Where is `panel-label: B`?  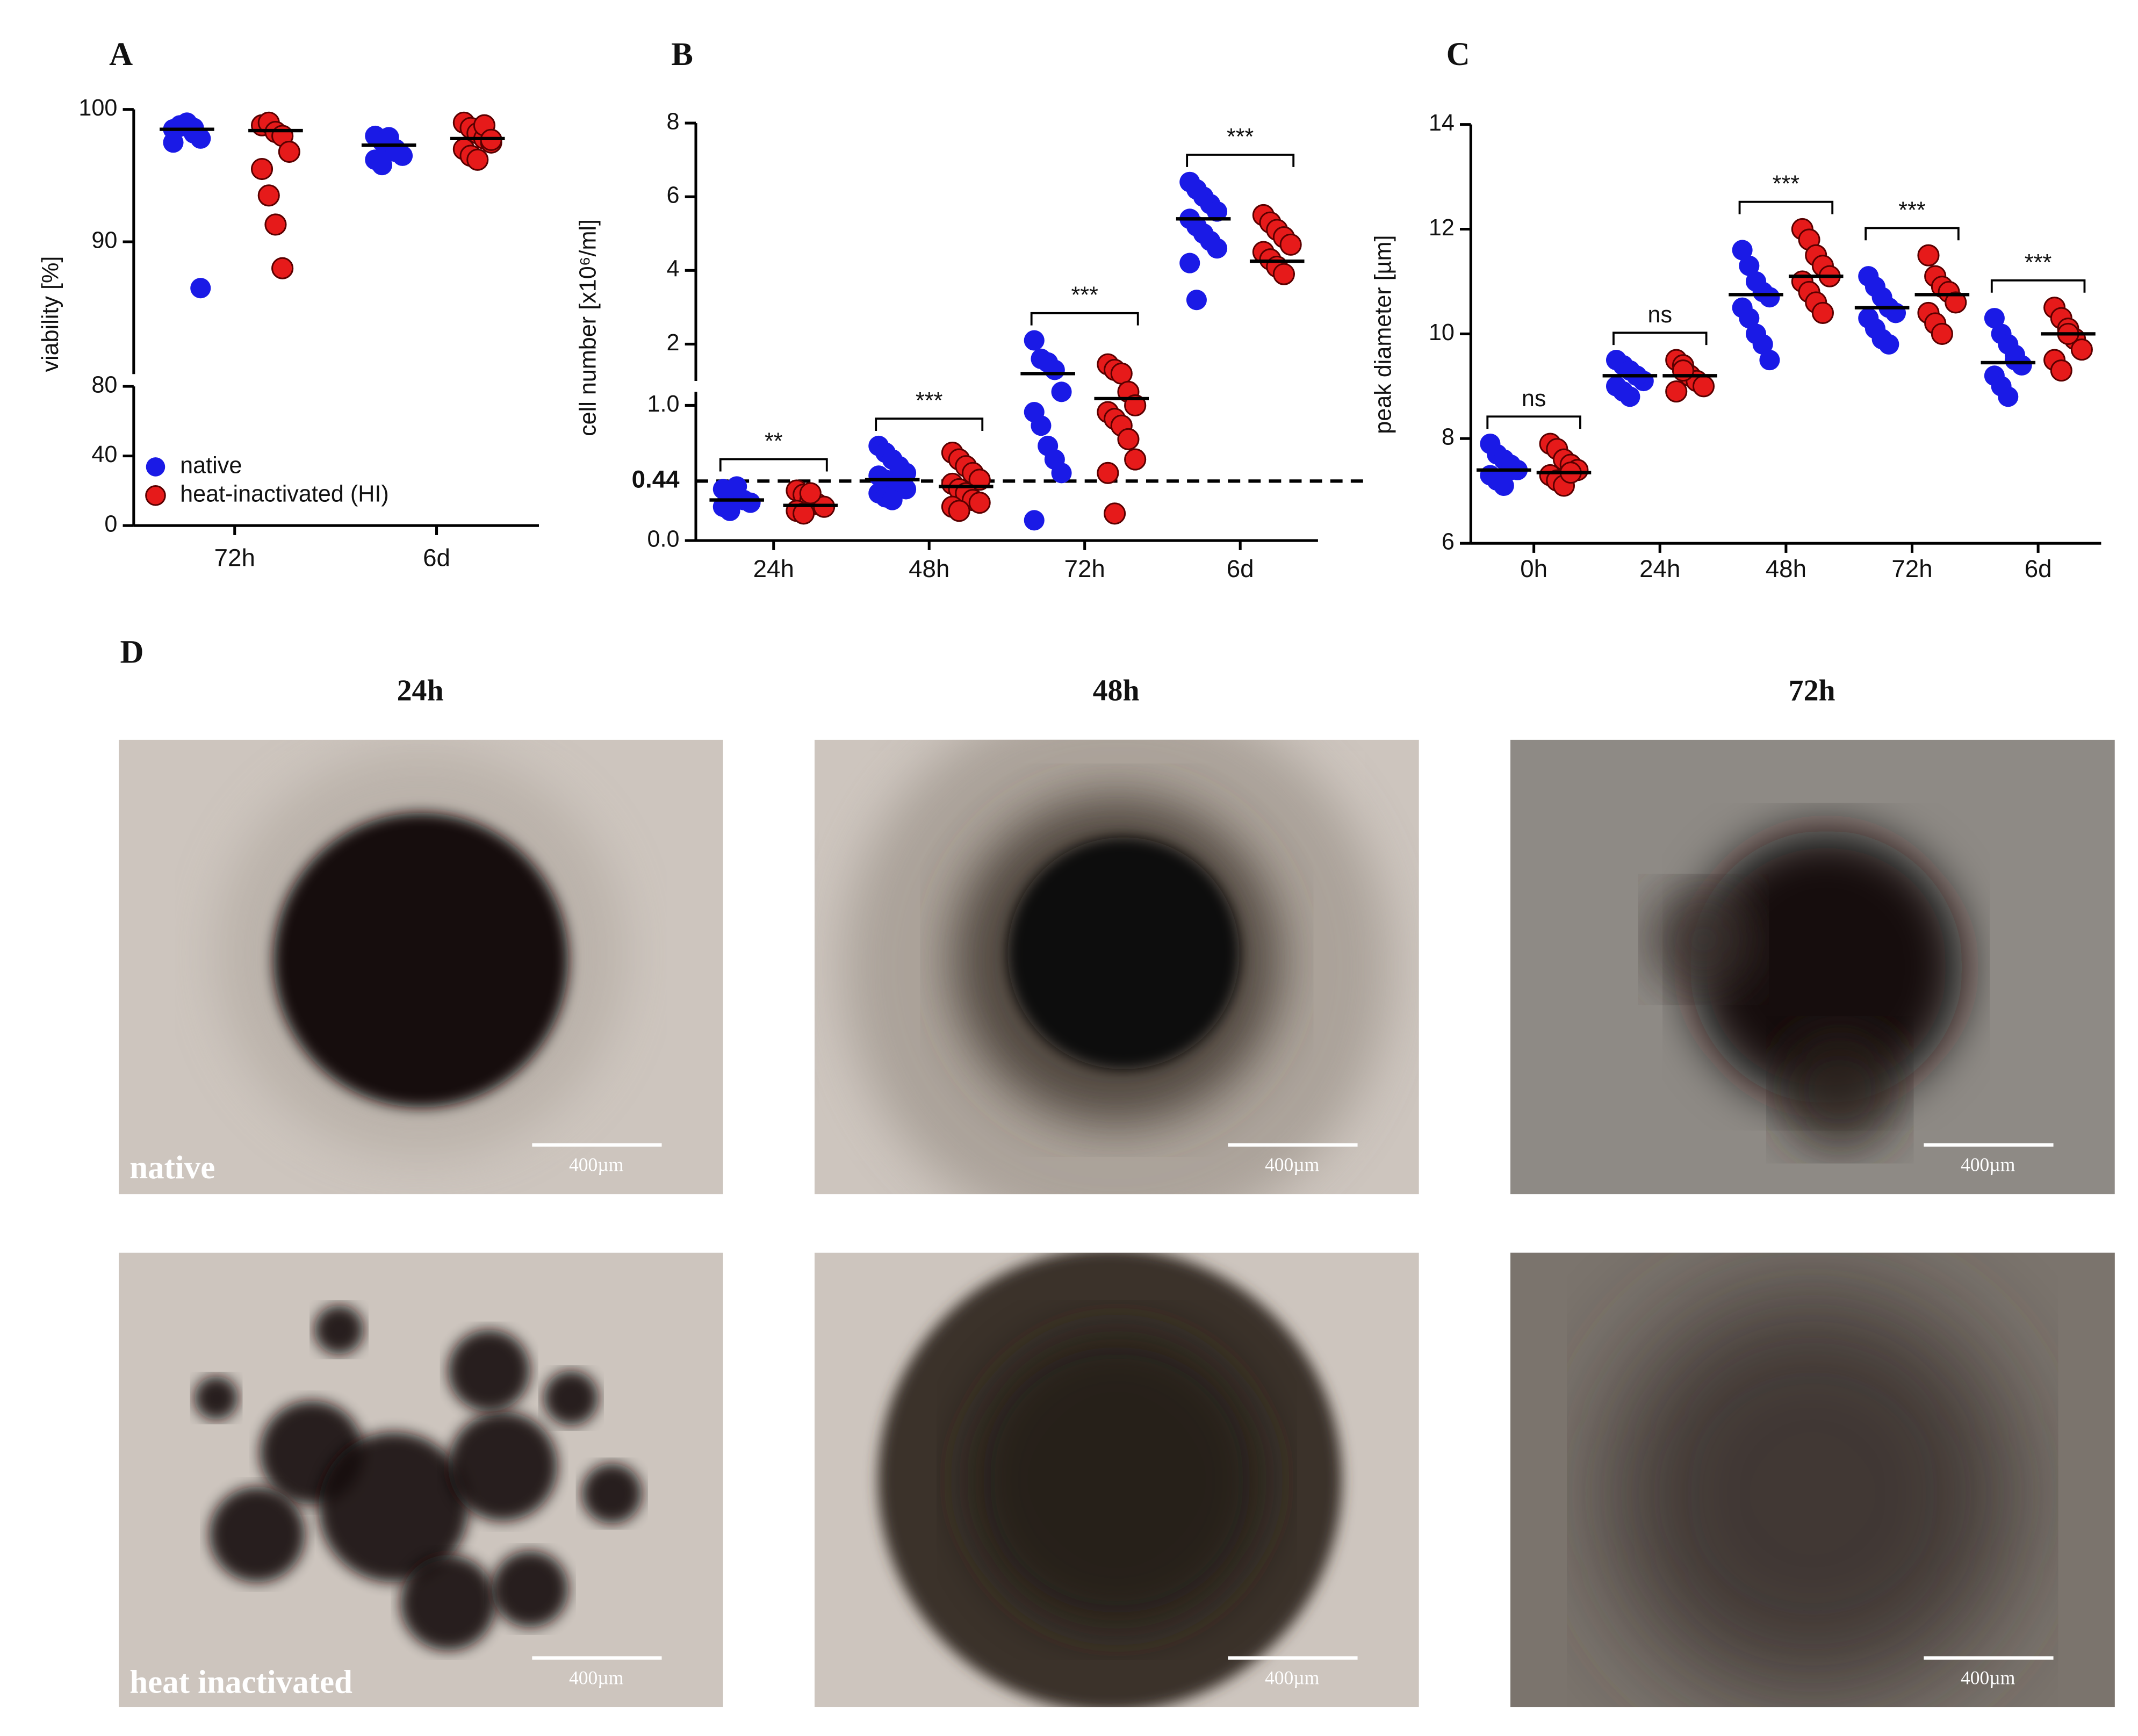
panel-label: B is located at coordinates (682, 55).